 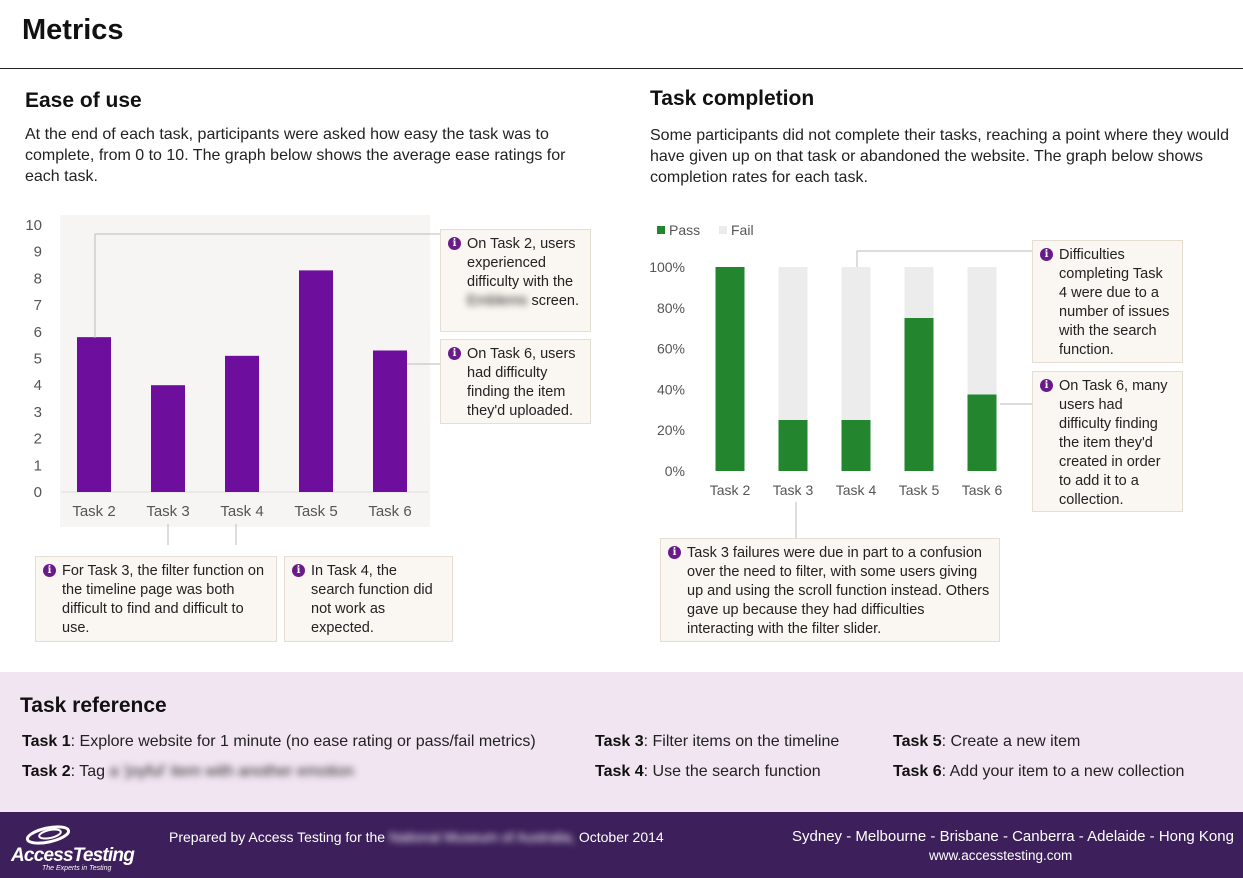 What do you see at coordinates (555, 301) in the screenshot?
I see `callout-text: screen.` at bounding box center [555, 301].